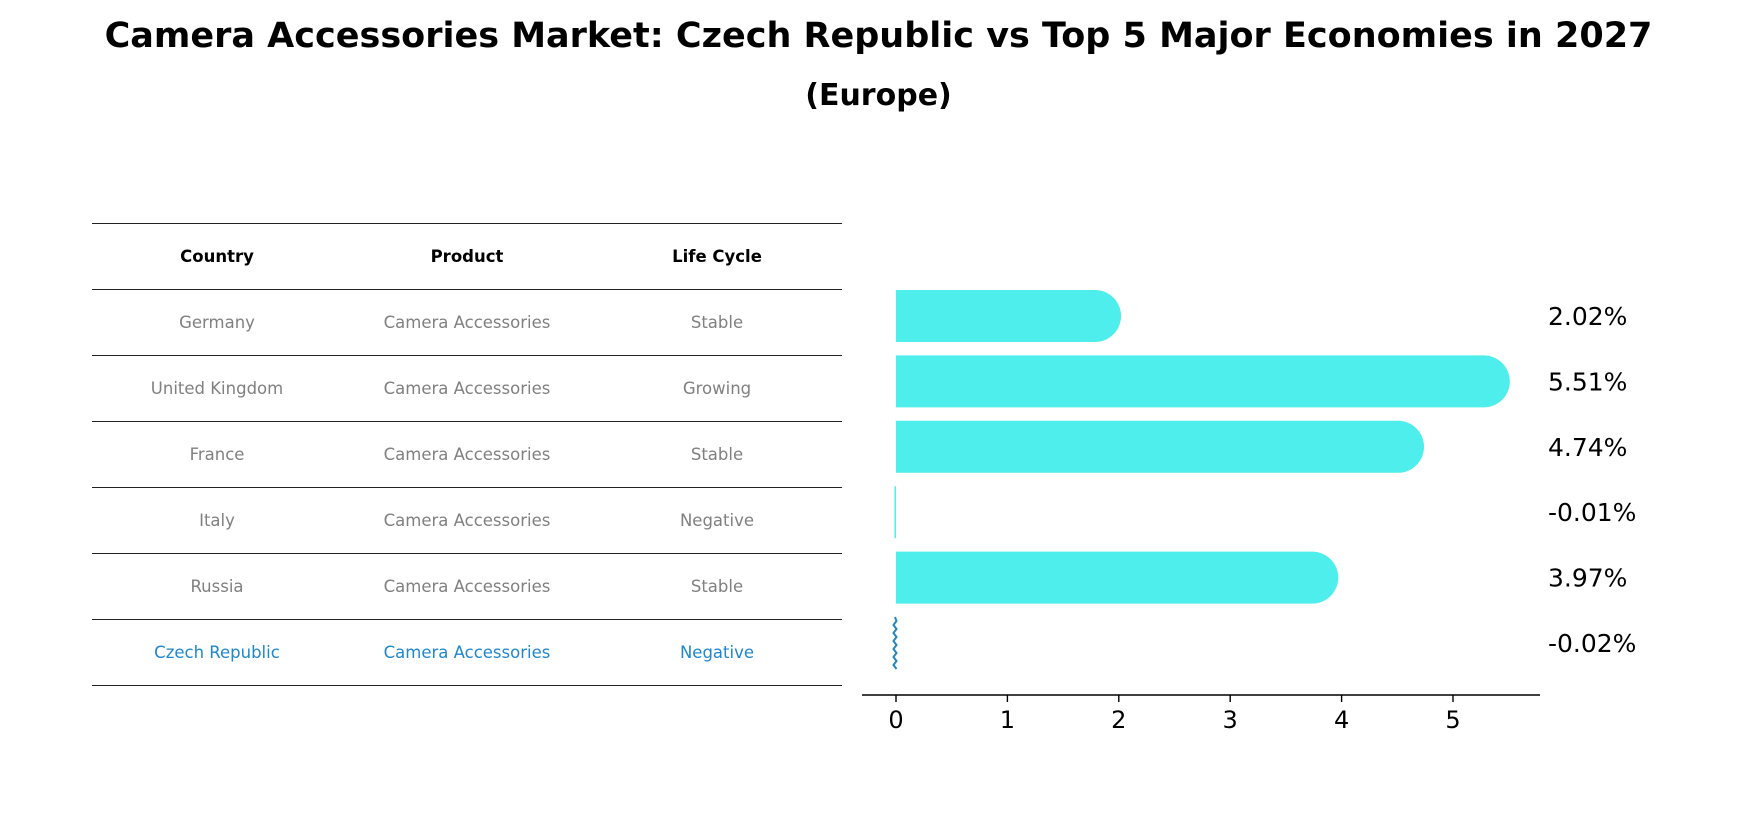 The height and width of the screenshot is (823, 1757). I want to click on value-label-russia: 3.97%, so click(1587, 578).